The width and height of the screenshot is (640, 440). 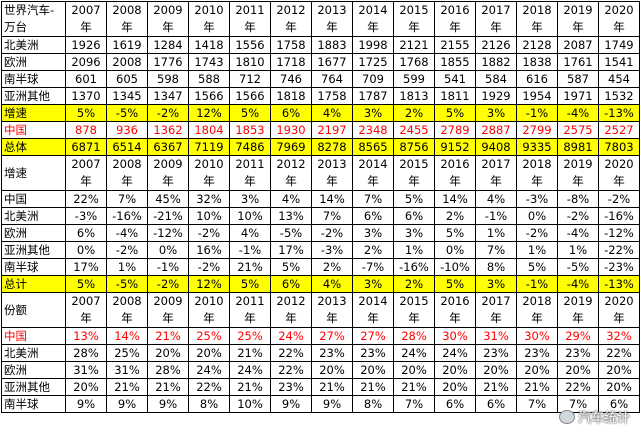 What do you see at coordinates (578, 79) in the screenshot?
I see `cell-value: 587` at bounding box center [578, 79].